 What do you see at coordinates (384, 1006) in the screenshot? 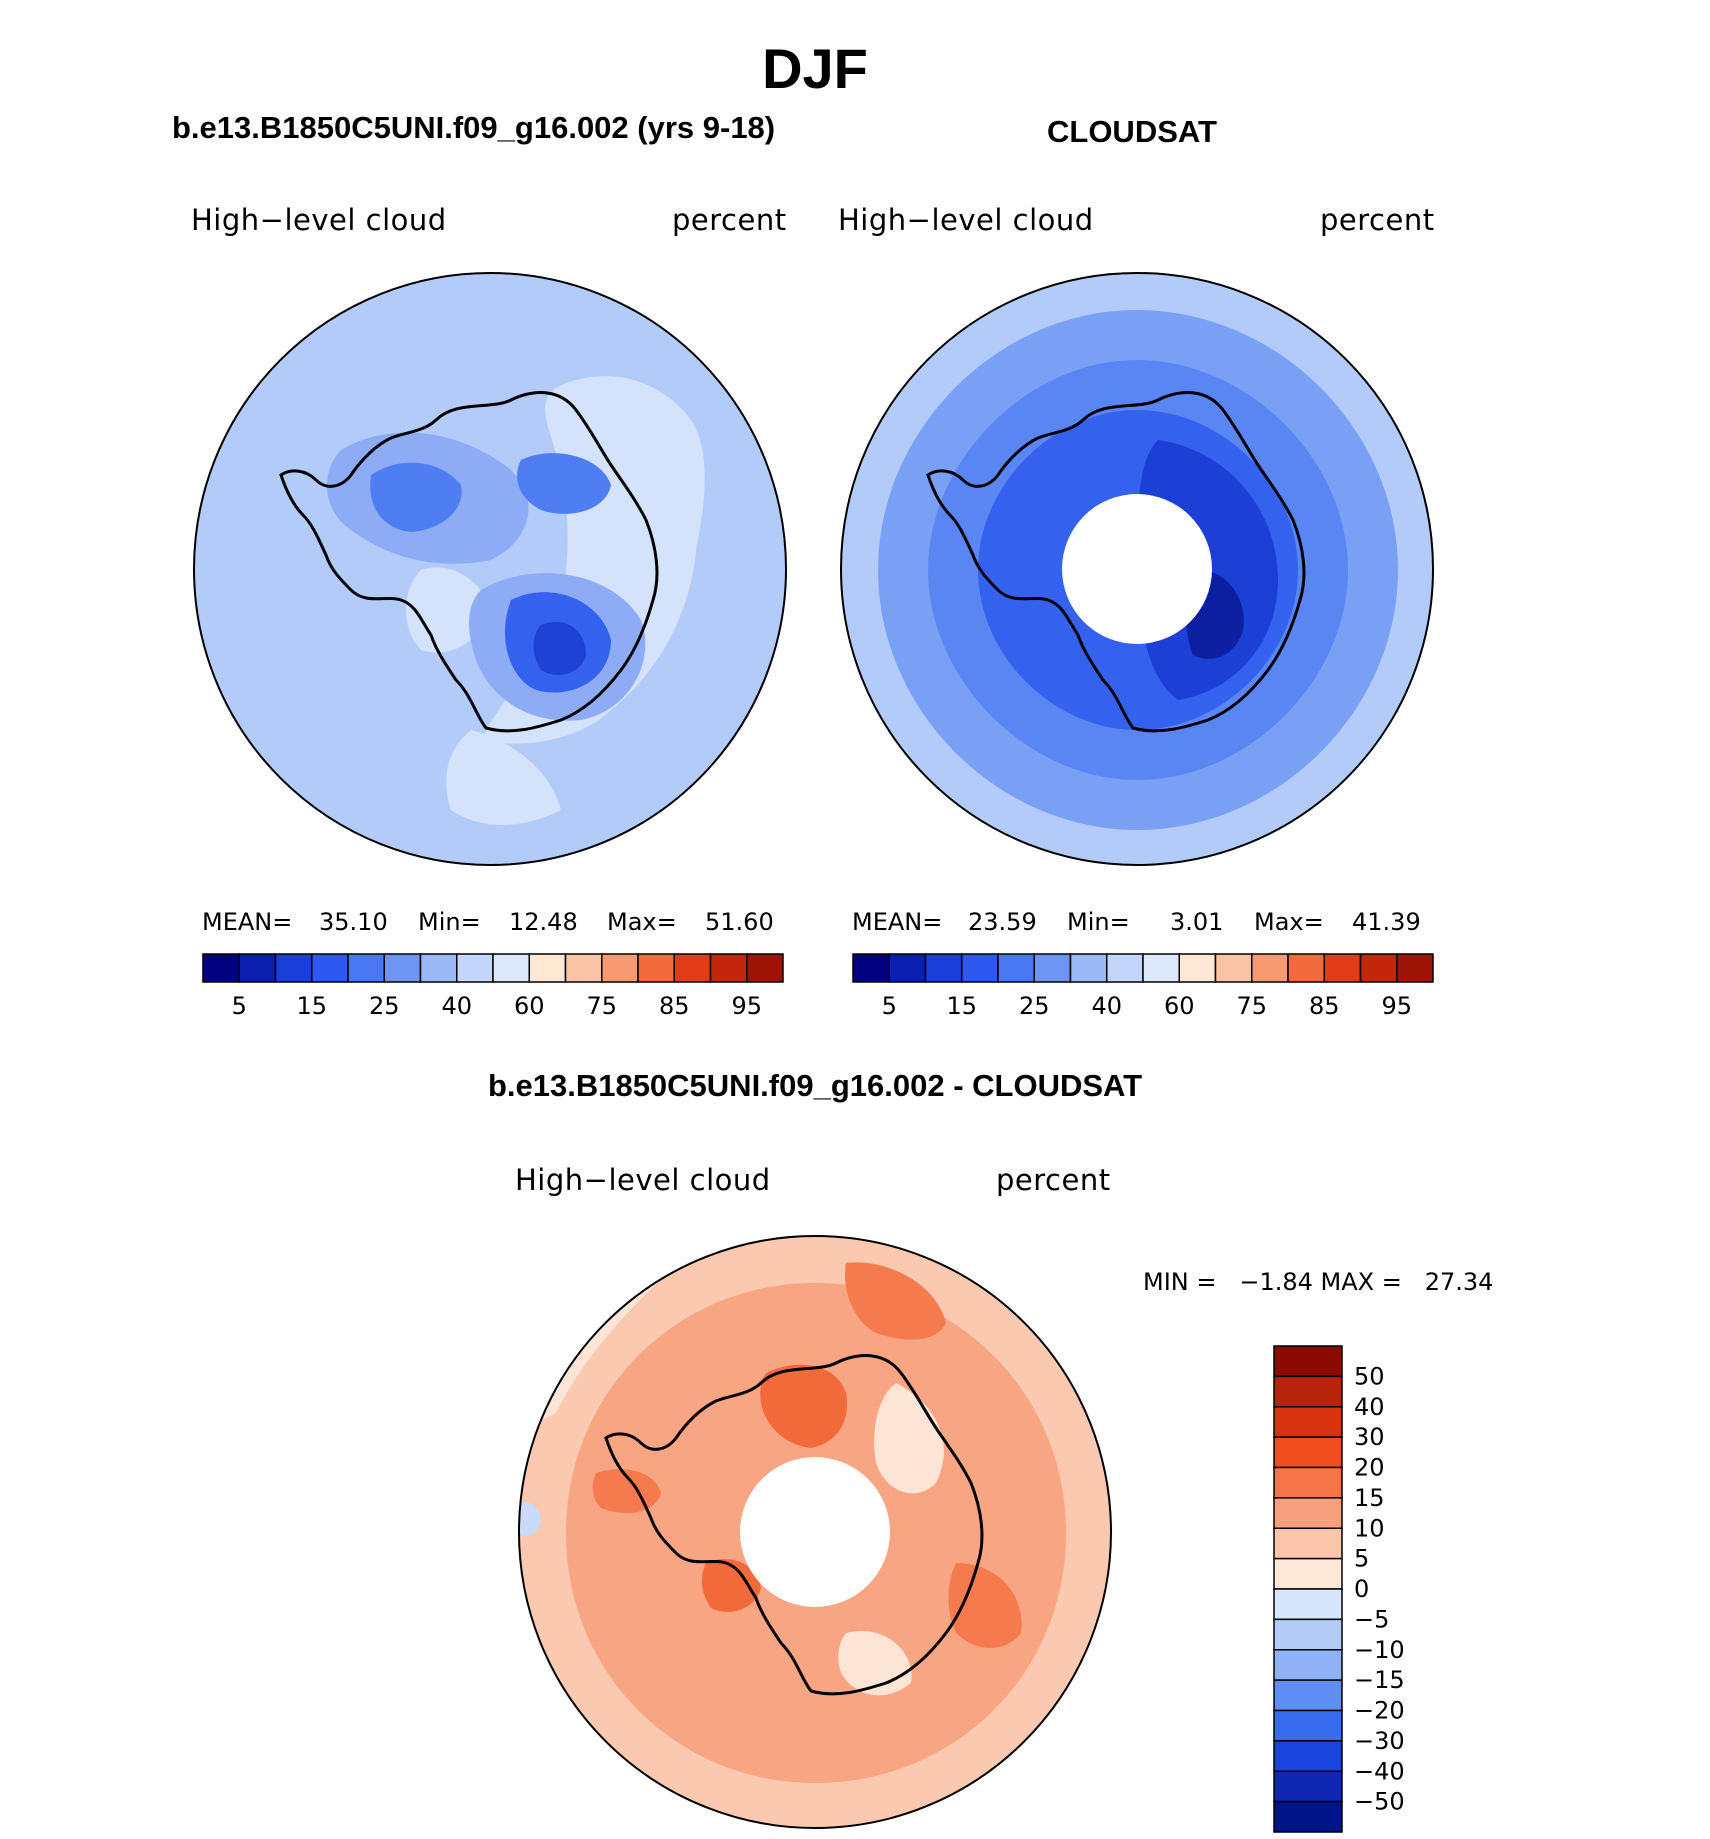
I see `colorbar-model-tick-label: 25` at bounding box center [384, 1006].